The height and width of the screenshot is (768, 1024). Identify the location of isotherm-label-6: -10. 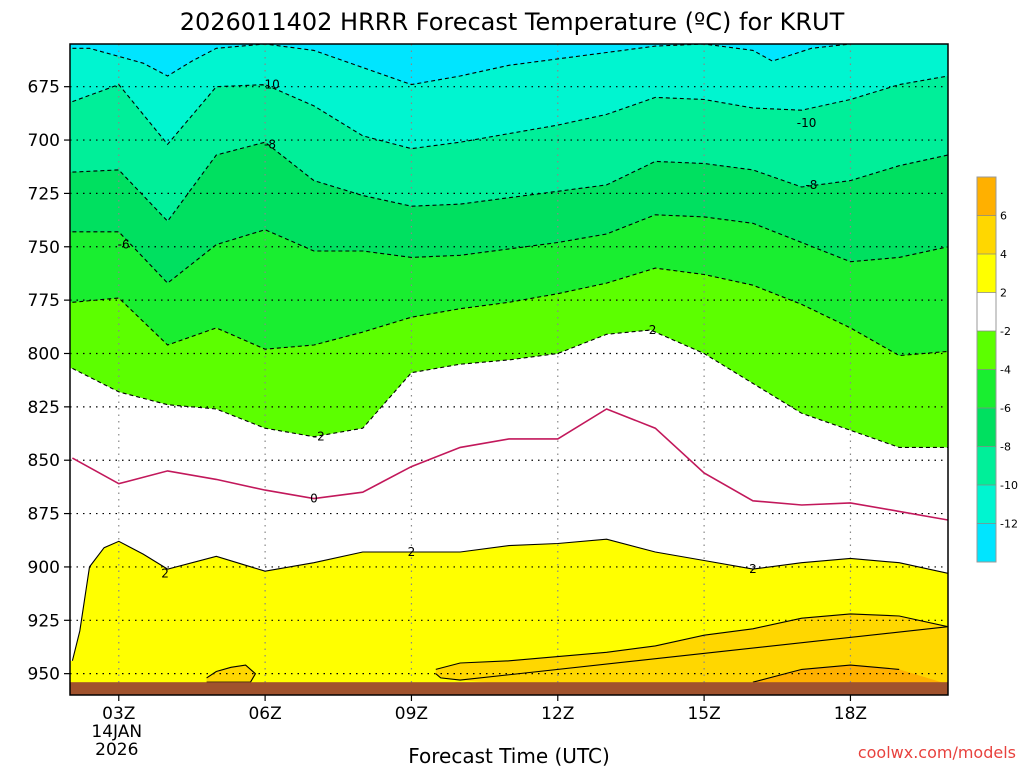
(807, 123).